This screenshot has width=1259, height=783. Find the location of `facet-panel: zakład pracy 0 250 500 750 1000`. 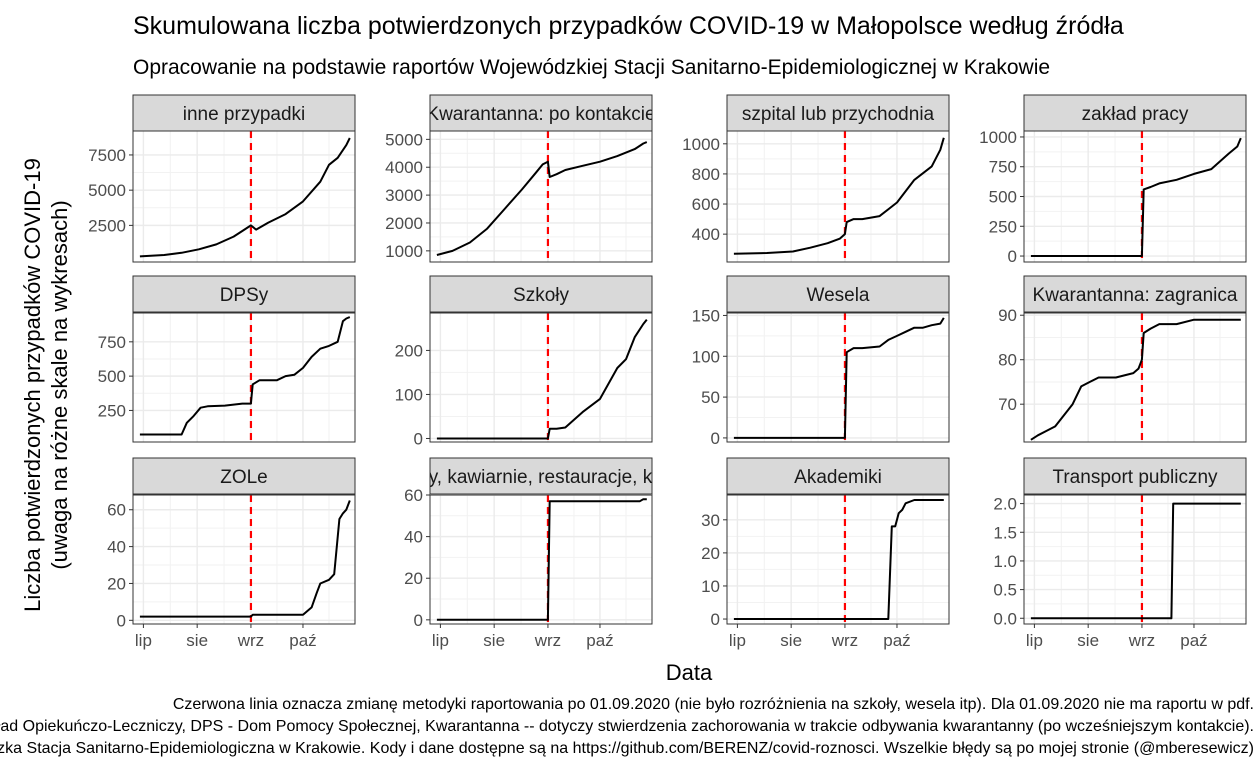

facet-panel: zakład pracy 0 250 500 750 1000 is located at coordinates (1113, 180).